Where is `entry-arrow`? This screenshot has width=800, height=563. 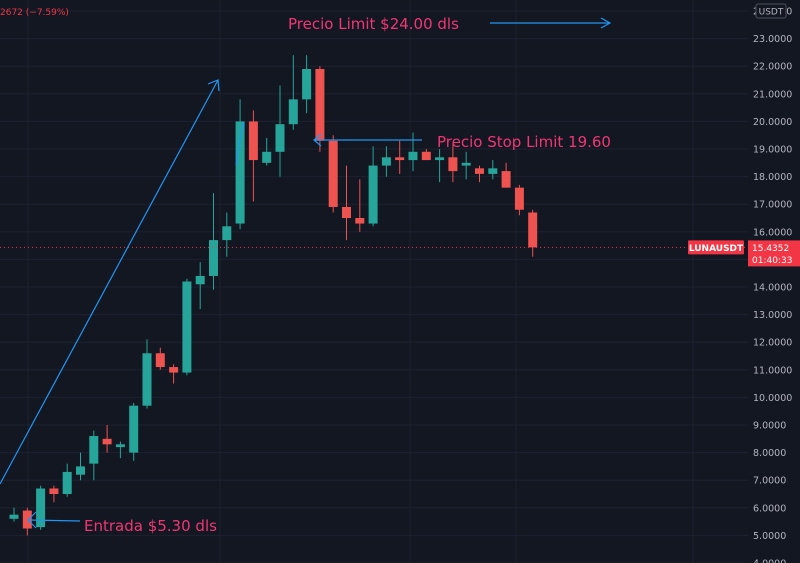
entry-arrow is located at coordinates (54, 520).